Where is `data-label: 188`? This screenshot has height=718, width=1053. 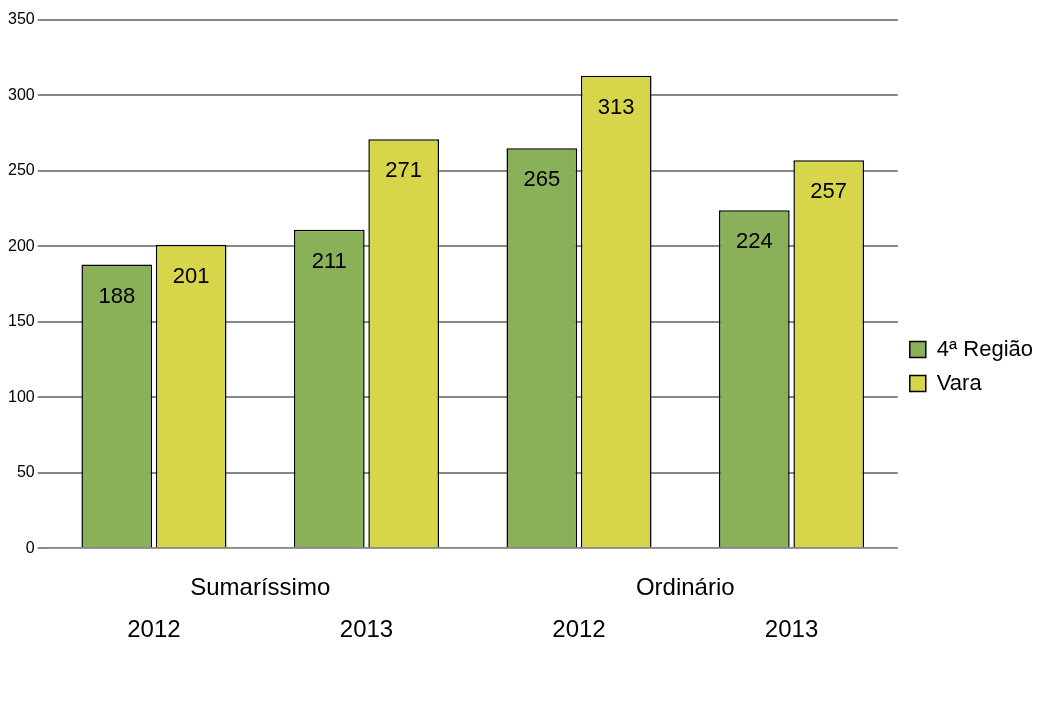 data-label: 188 is located at coordinates (117, 295).